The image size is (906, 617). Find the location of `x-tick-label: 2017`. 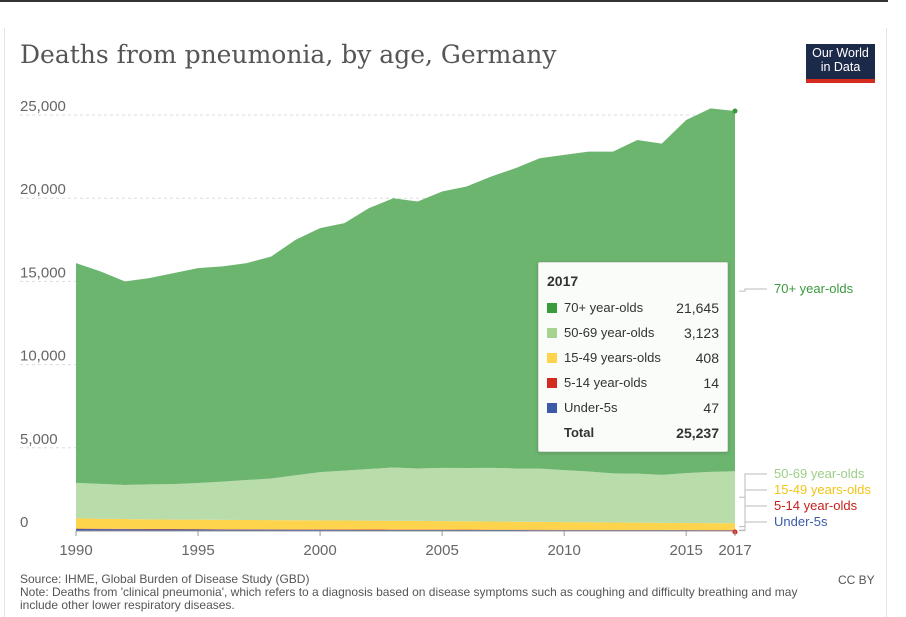

x-tick-label: 2017 is located at coordinates (734, 550).